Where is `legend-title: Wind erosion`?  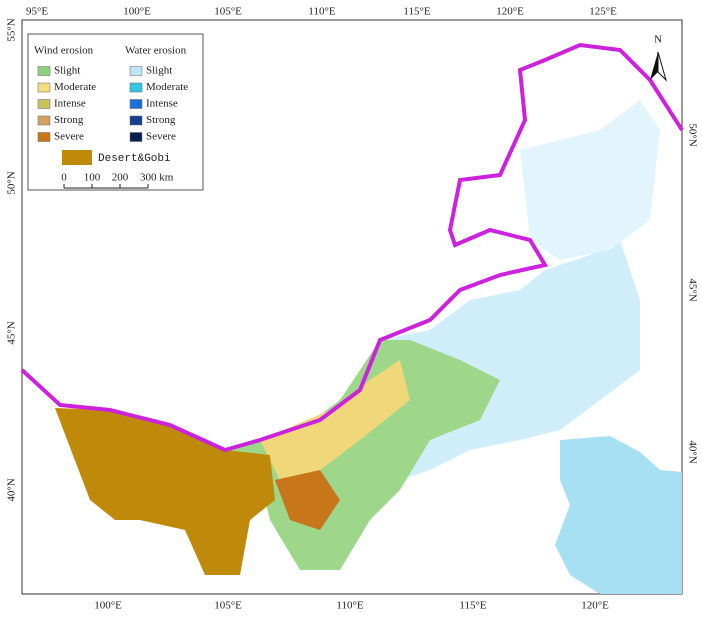 legend-title: Wind erosion is located at coordinates (64, 51).